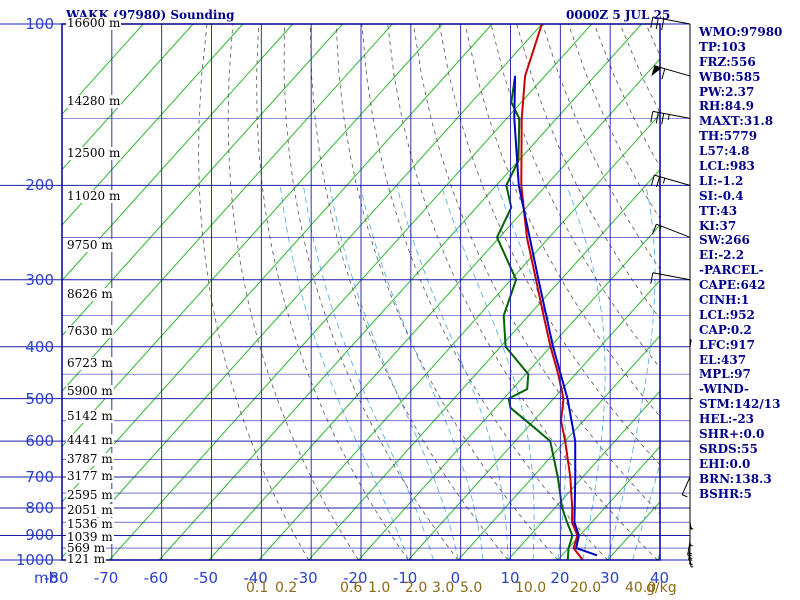 The width and height of the screenshot is (800, 600). What do you see at coordinates (726, 106) in the screenshot?
I see `sounding-index: RH:84.9` at bounding box center [726, 106].